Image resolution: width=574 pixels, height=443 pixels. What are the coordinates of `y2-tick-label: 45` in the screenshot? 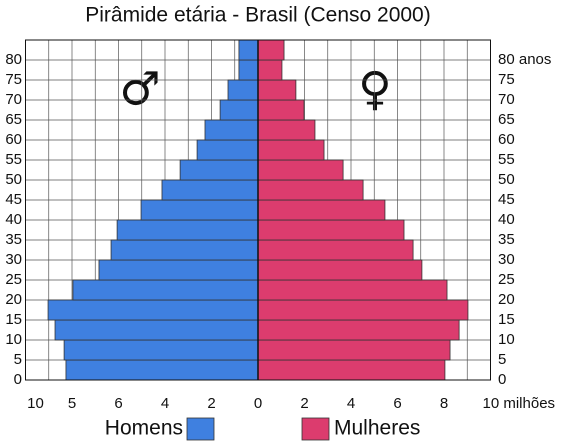 It's located at (506, 199).